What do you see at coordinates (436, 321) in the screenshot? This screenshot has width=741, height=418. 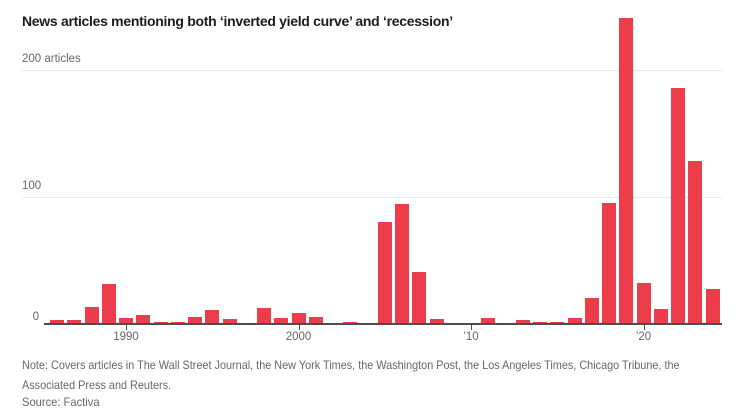 I see `bar-2008` at bounding box center [436, 321].